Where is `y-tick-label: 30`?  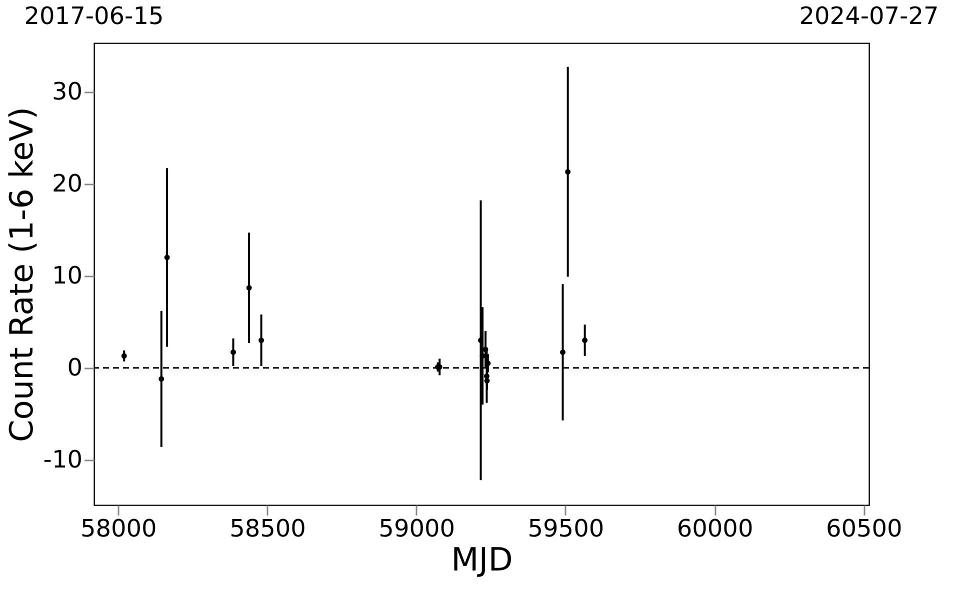 y-tick-label: 30 is located at coordinates (67, 91).